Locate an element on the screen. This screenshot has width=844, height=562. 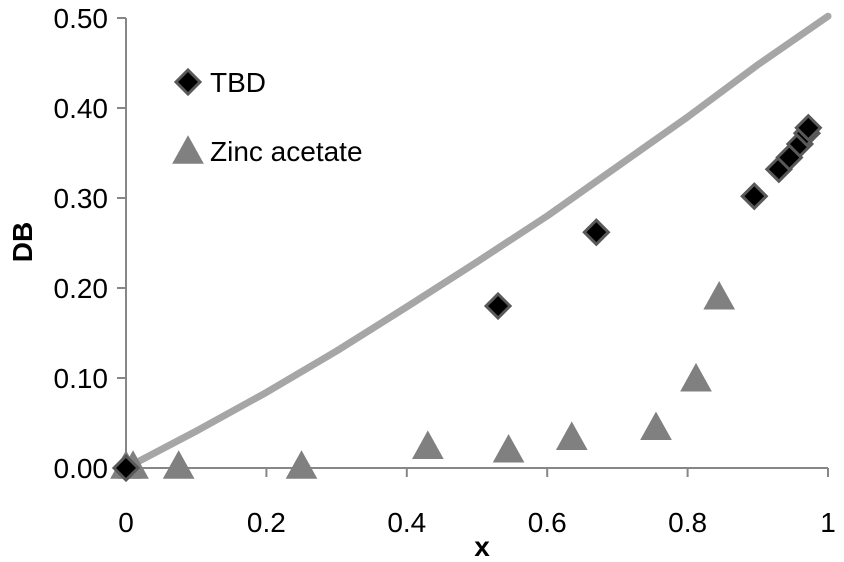
x-tick-label: 1 is located at coordinates (828, 522).